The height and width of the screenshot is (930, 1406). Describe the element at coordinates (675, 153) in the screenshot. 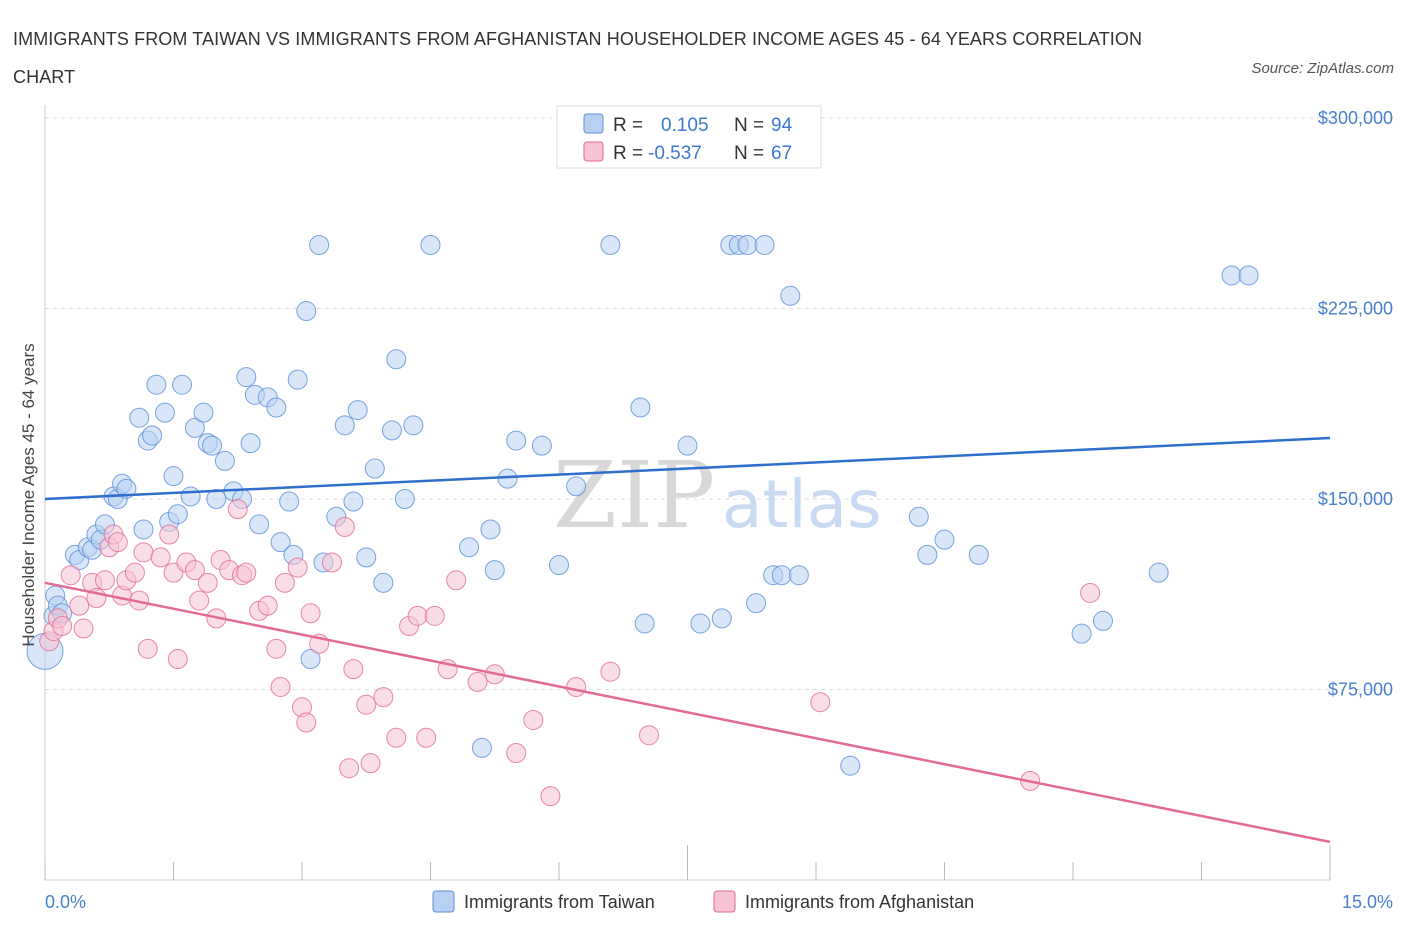

I see `legend-r-value-afghanistan: -0.537` at that location.